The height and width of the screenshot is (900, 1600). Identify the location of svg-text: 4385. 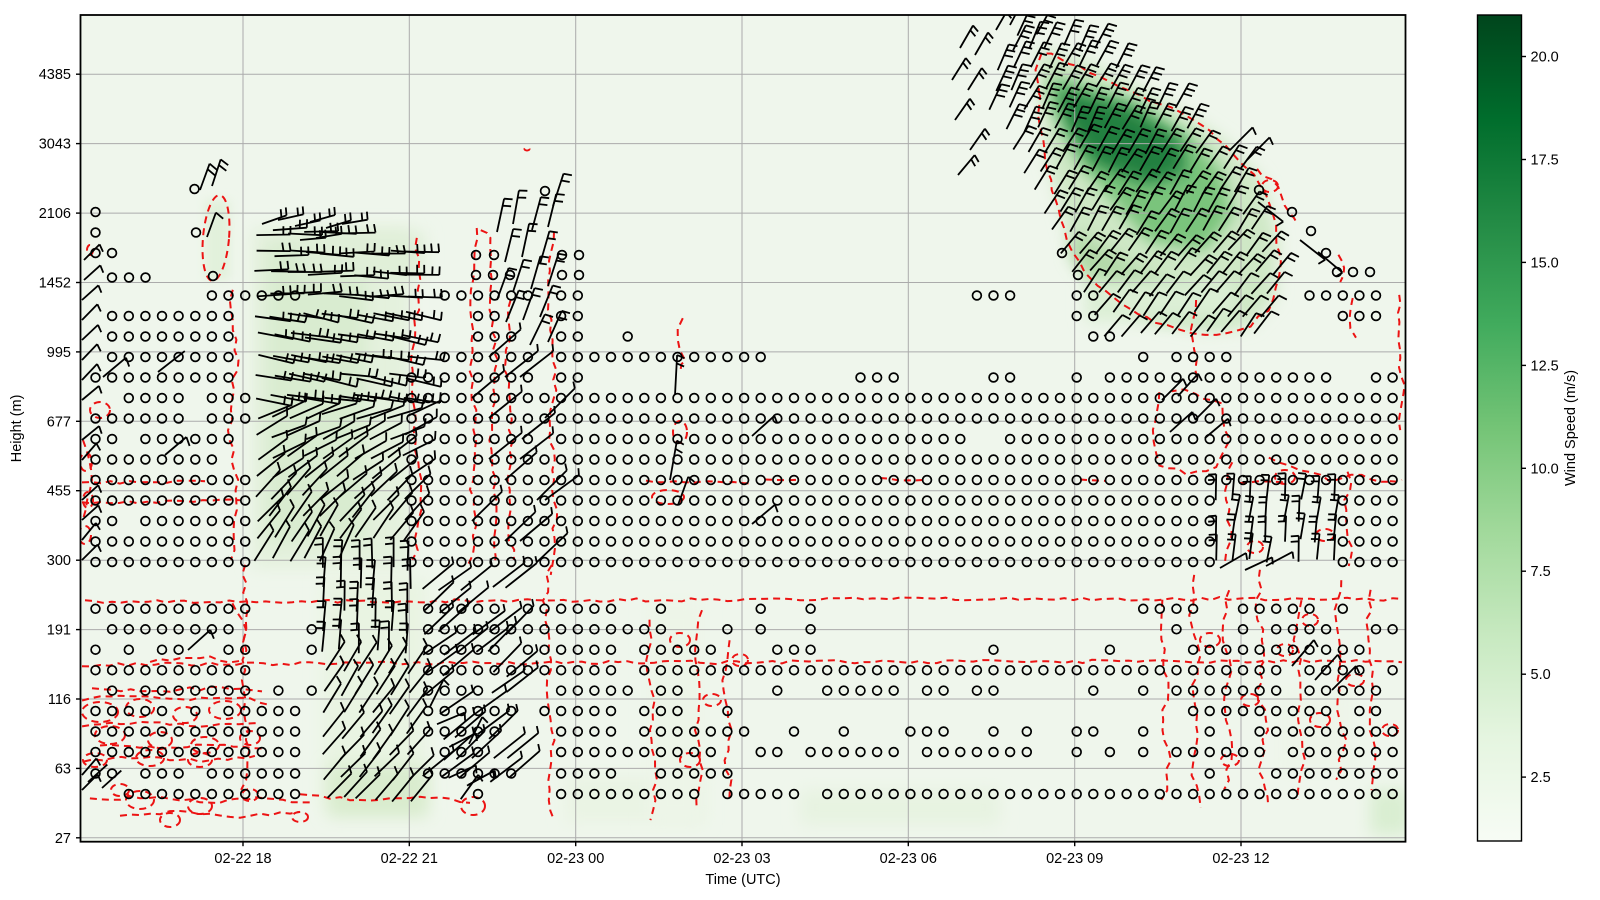
(55, 75).